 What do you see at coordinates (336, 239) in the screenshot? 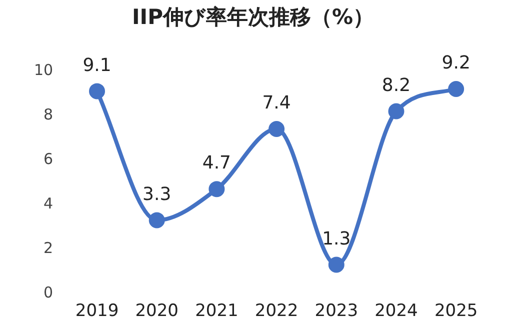
I see `data-label: 1.3` at bounding box center [336, 239].